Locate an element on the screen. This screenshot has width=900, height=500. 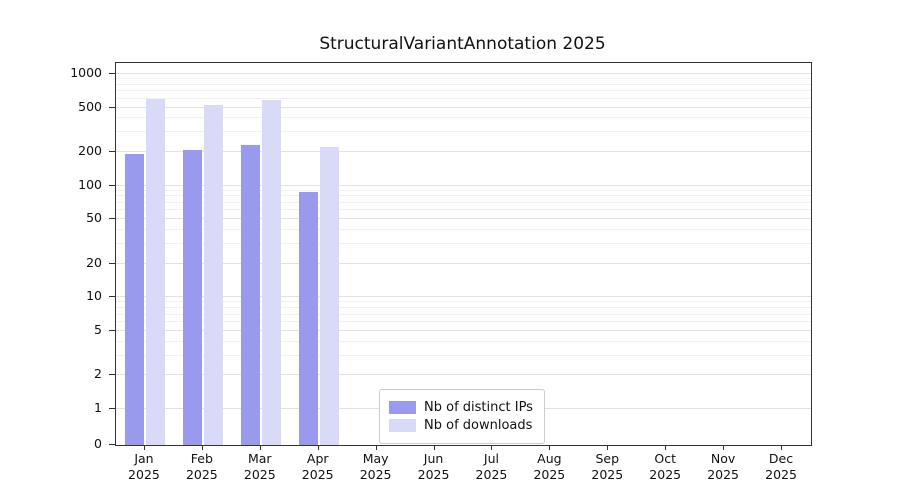
legend-row: Nb of distinct IPs is located at coordinates (461, 407).